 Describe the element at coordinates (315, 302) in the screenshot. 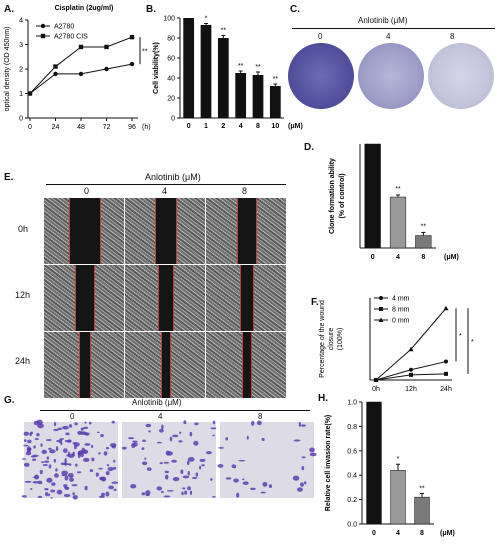

I see `panel-label-f: F.` at that location.